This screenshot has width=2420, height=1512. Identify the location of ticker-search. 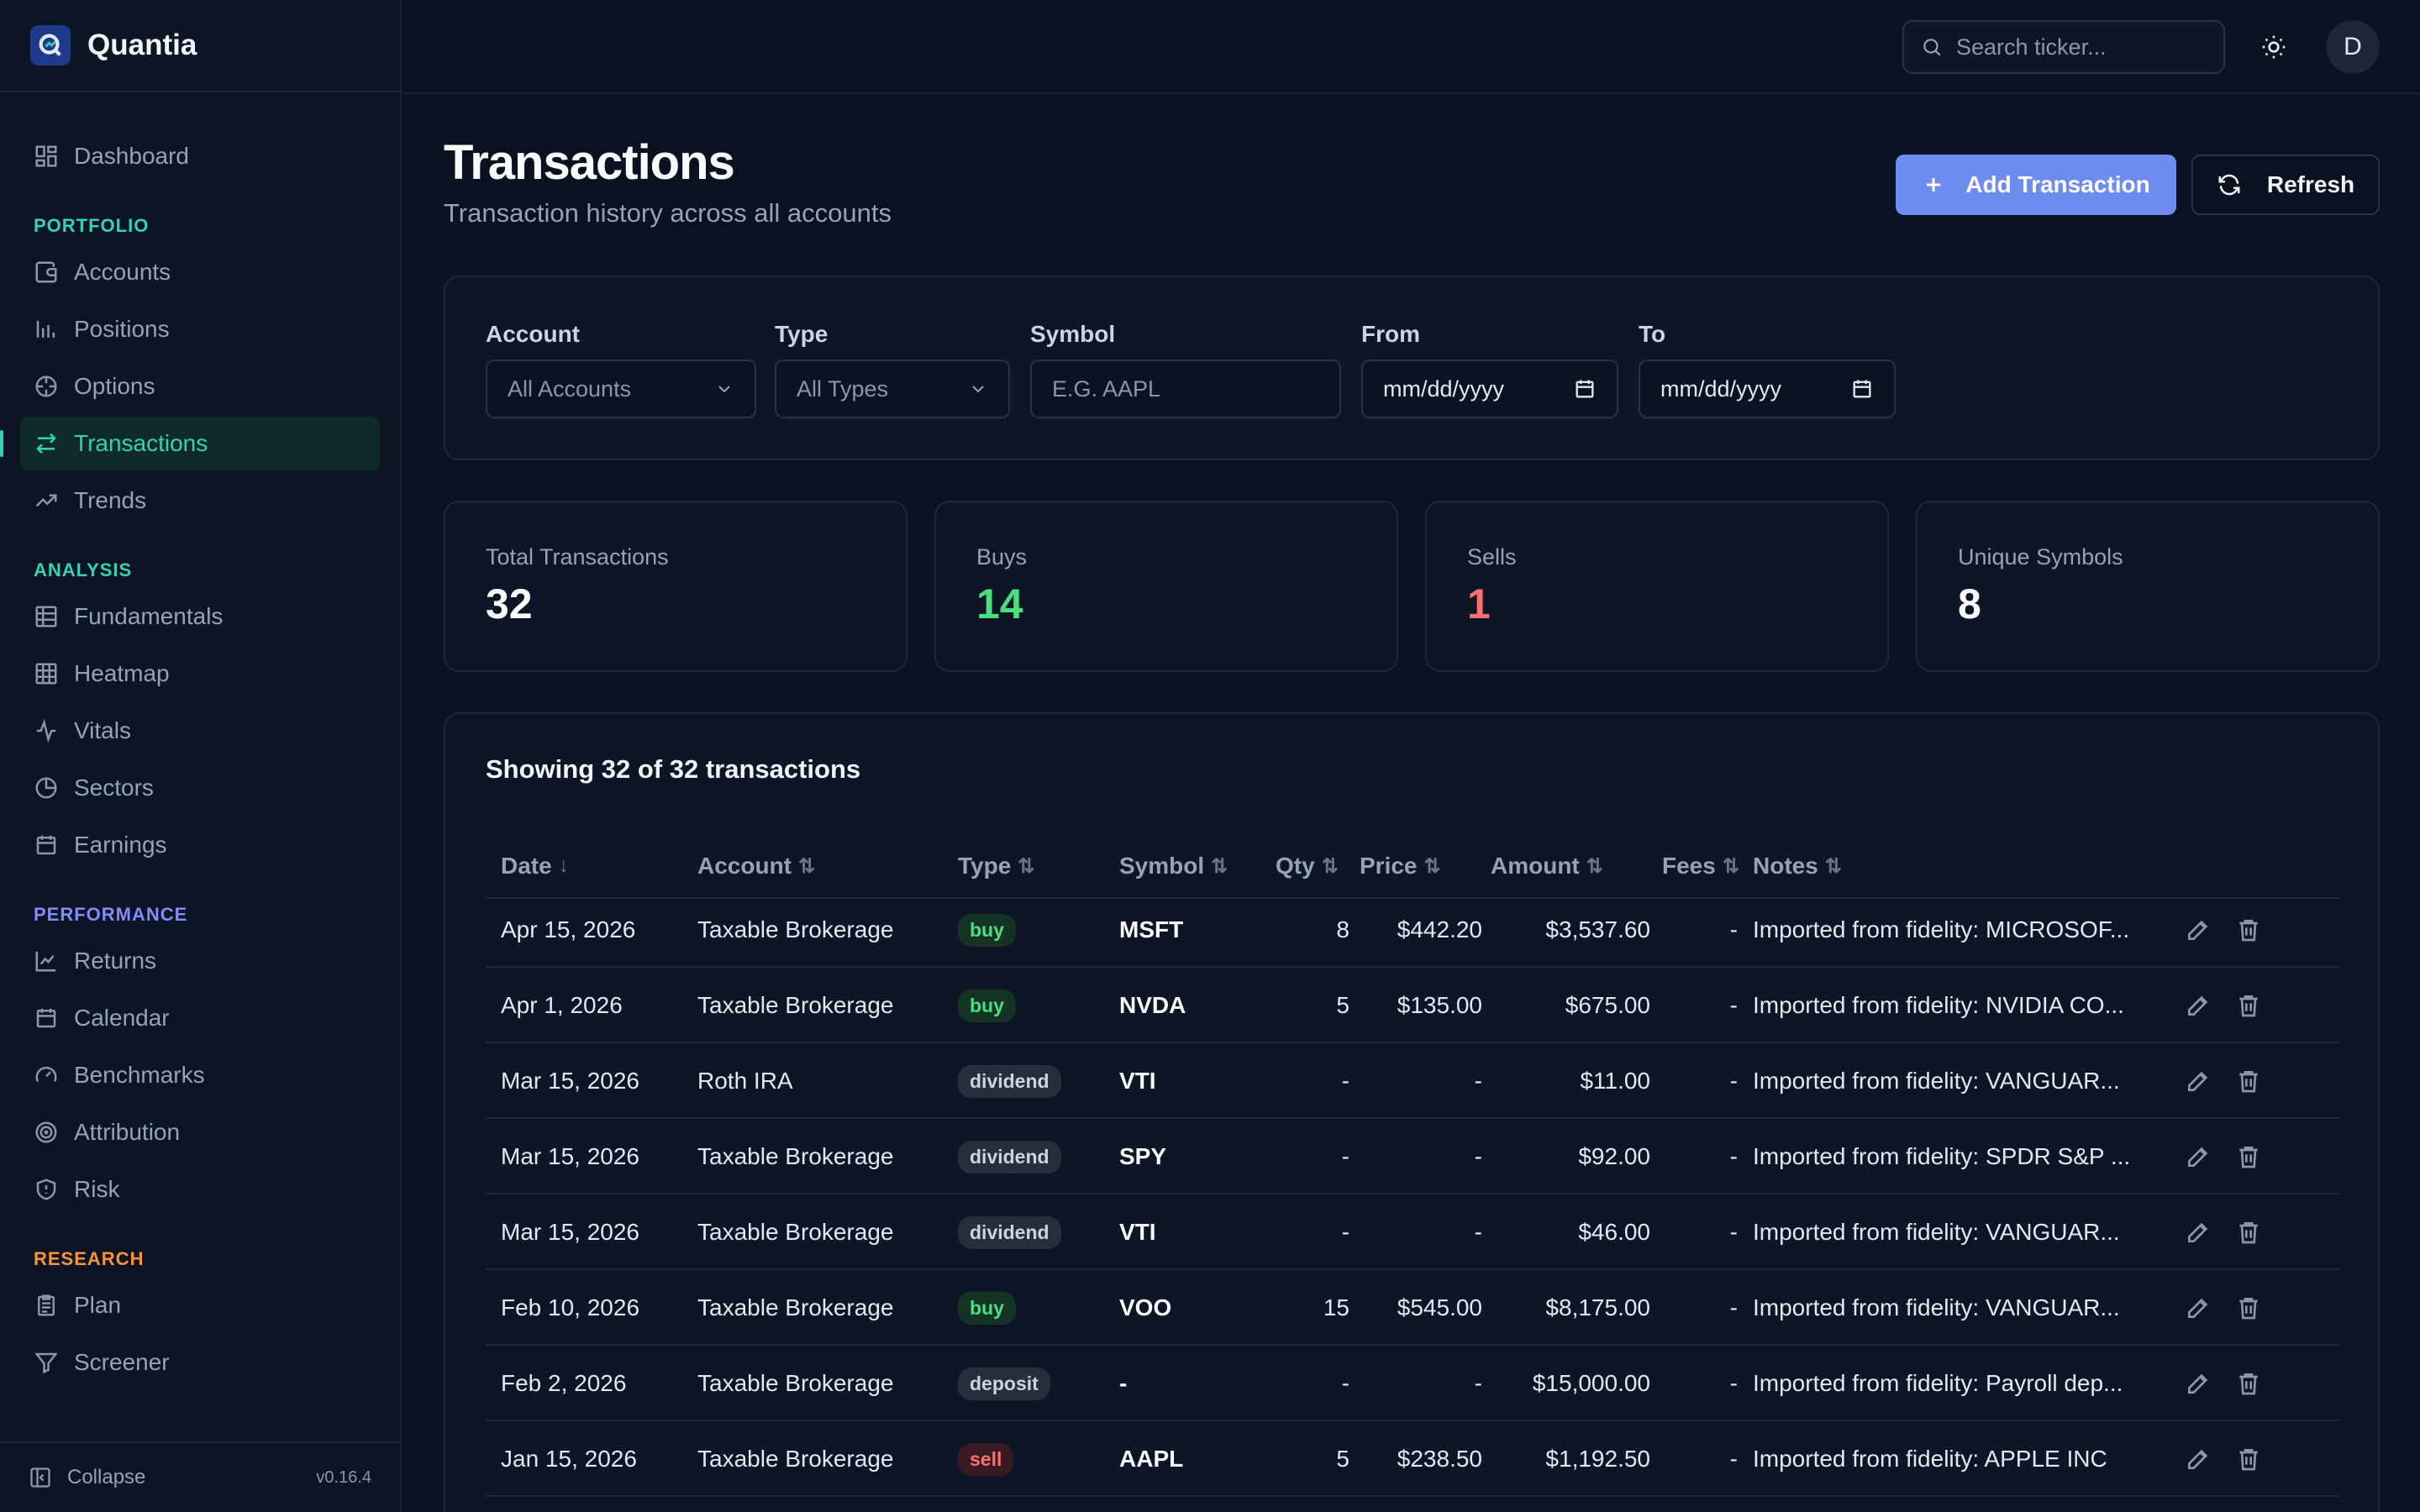
(2063, 47).